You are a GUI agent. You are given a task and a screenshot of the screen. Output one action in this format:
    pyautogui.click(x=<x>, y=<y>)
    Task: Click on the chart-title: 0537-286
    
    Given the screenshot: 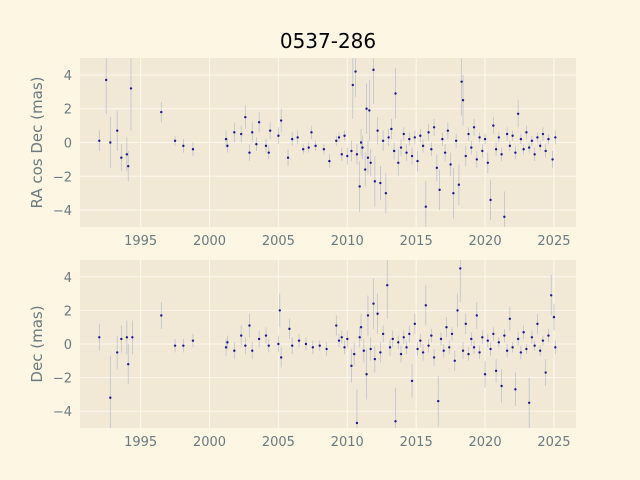 What is the action you would take?
    pyautogui.click(x=328, y=41)
    